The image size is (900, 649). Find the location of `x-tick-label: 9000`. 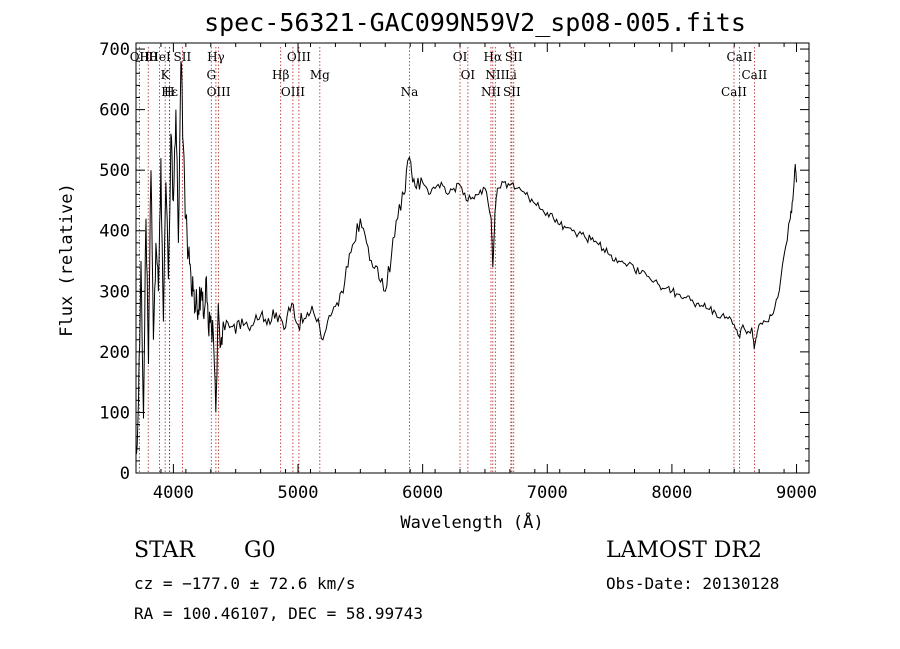

x-tick-label: 9000 is located at coordinates (796, 493).